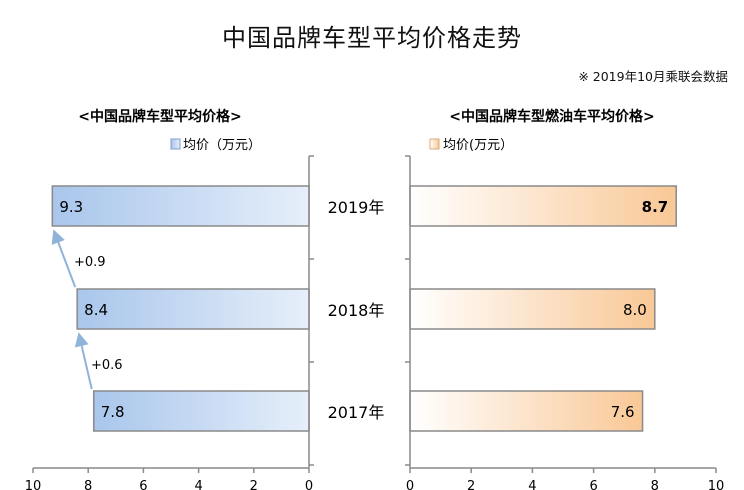 This screenshot has height=490, width=744. Describe the element at coordinates (309, 484) in the screenshot. I see `left-x-tick-label-0: 0` at that location.